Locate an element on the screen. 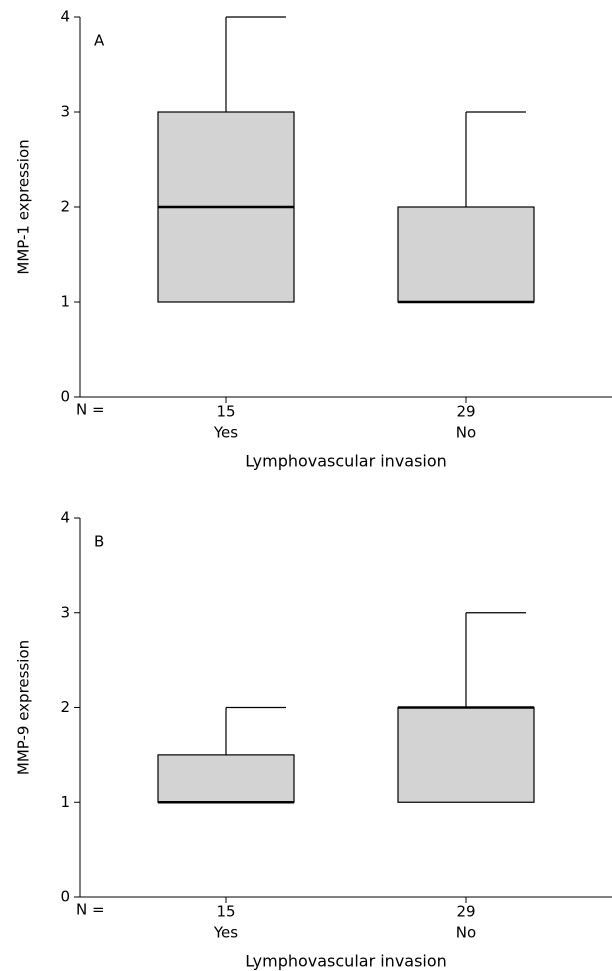  y-axis-label: MMP-9 expression is located at coordinates (24, 707).